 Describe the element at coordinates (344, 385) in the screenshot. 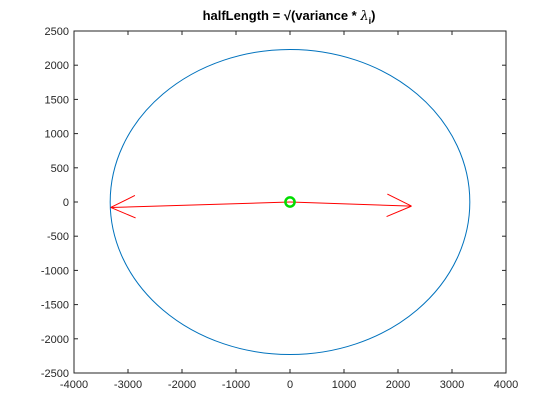

I see `x-tick-label: 1000` at that location.